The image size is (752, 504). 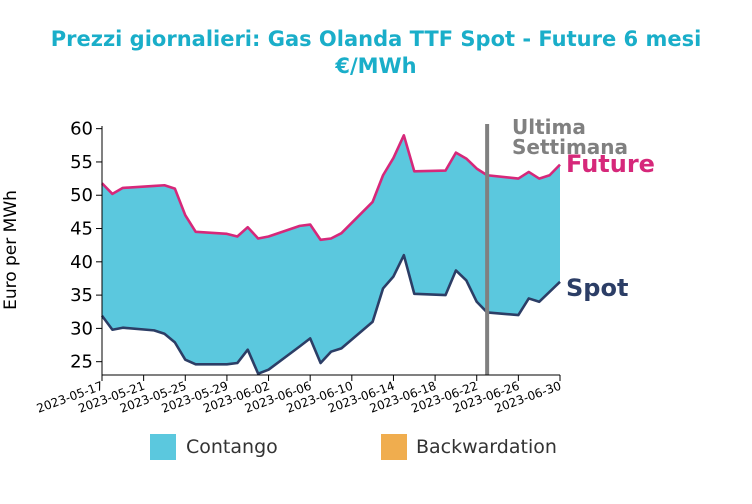 What do you see at coordinates (394, 447) in the screenshot?
I see `legend-swatch-backwardation` at bounding box center [394, 447].